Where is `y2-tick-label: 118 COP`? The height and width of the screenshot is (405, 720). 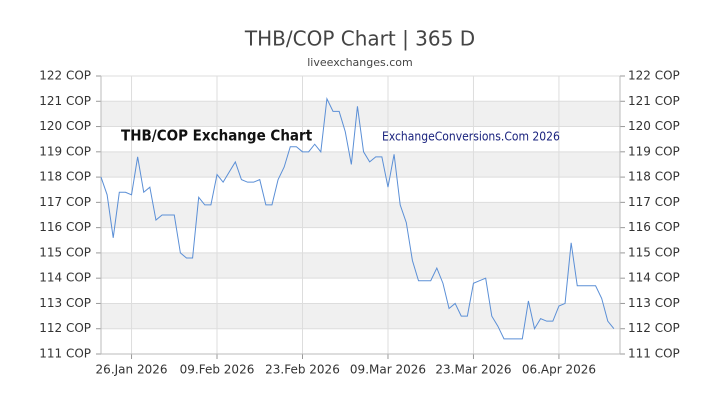
y2-tick-label: 118 COP is located at coordinates (654, 177).